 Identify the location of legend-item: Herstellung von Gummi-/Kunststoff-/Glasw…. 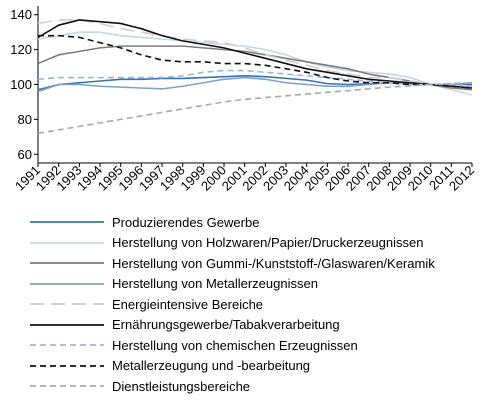
(255, 263).